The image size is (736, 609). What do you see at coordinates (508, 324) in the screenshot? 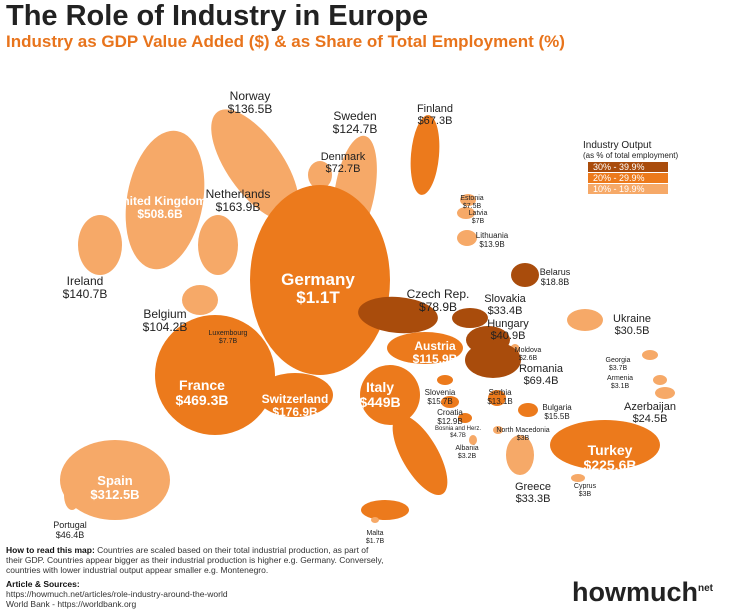
I see `country-name: Hungary` at bounding box center [508, 324].